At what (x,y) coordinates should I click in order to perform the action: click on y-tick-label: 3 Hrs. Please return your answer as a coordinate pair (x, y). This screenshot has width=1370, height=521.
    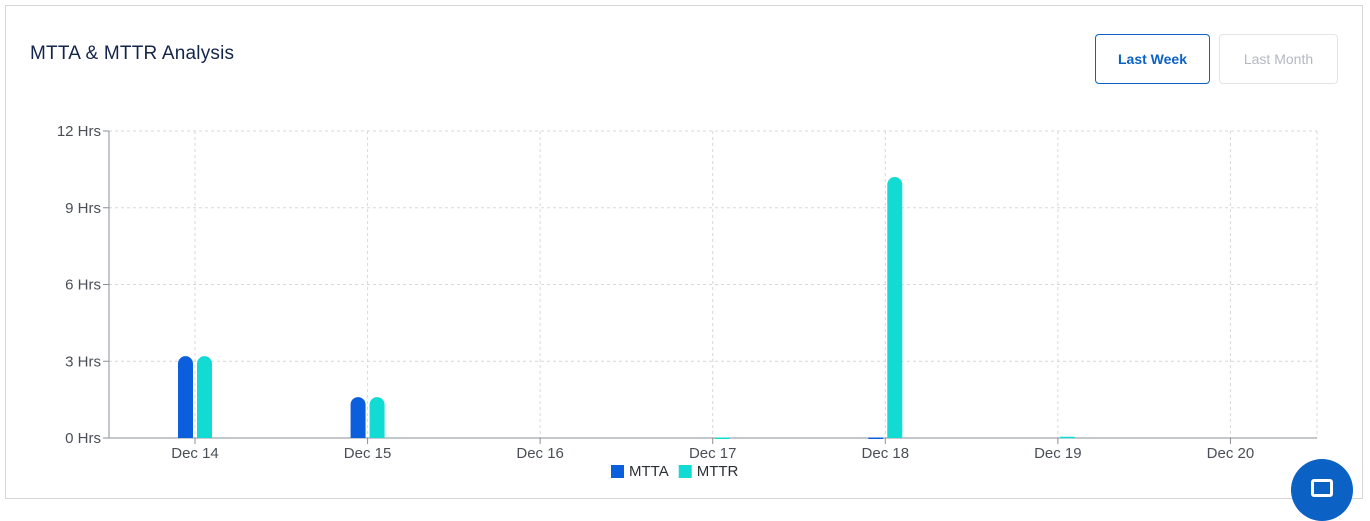
    Looking at the image, I should click on (83, 361).